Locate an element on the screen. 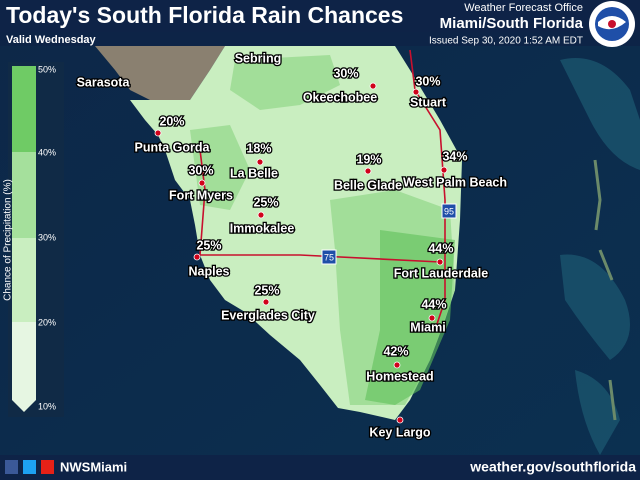  city-name: Key Largo is located at coordinates (399, 432).